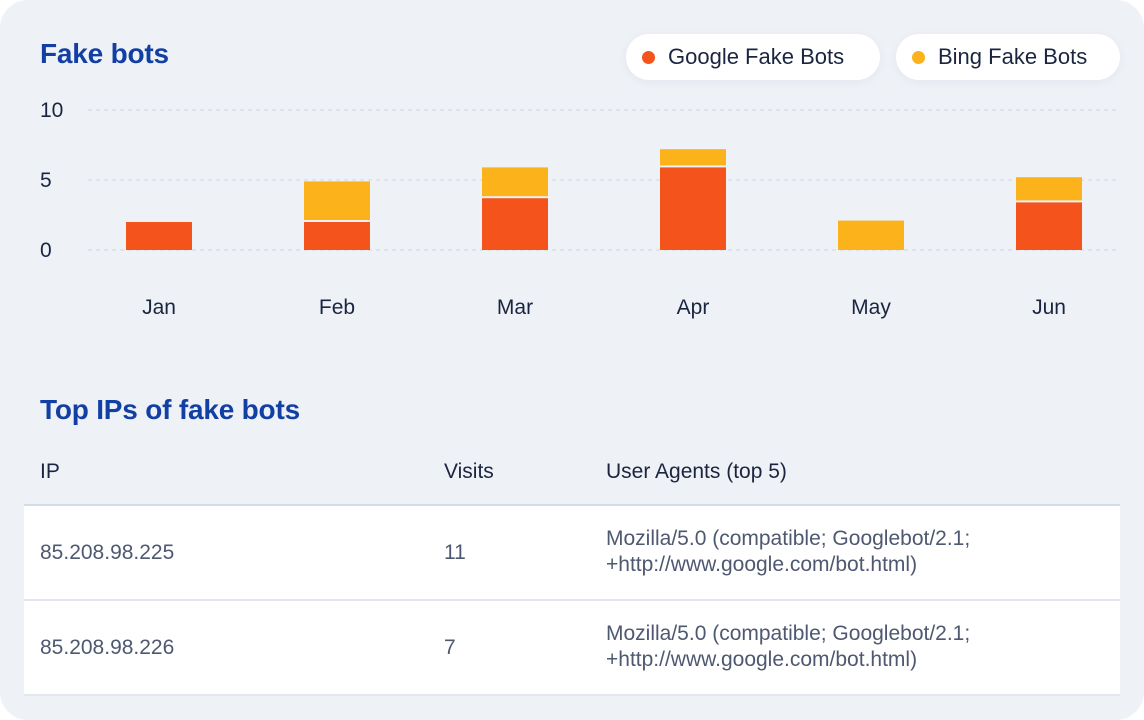  What do you see at coordinates (756, 56) in the screenshot?
I see `legend-google-label: Google Fake Bots` at bounding box center [756, 56].